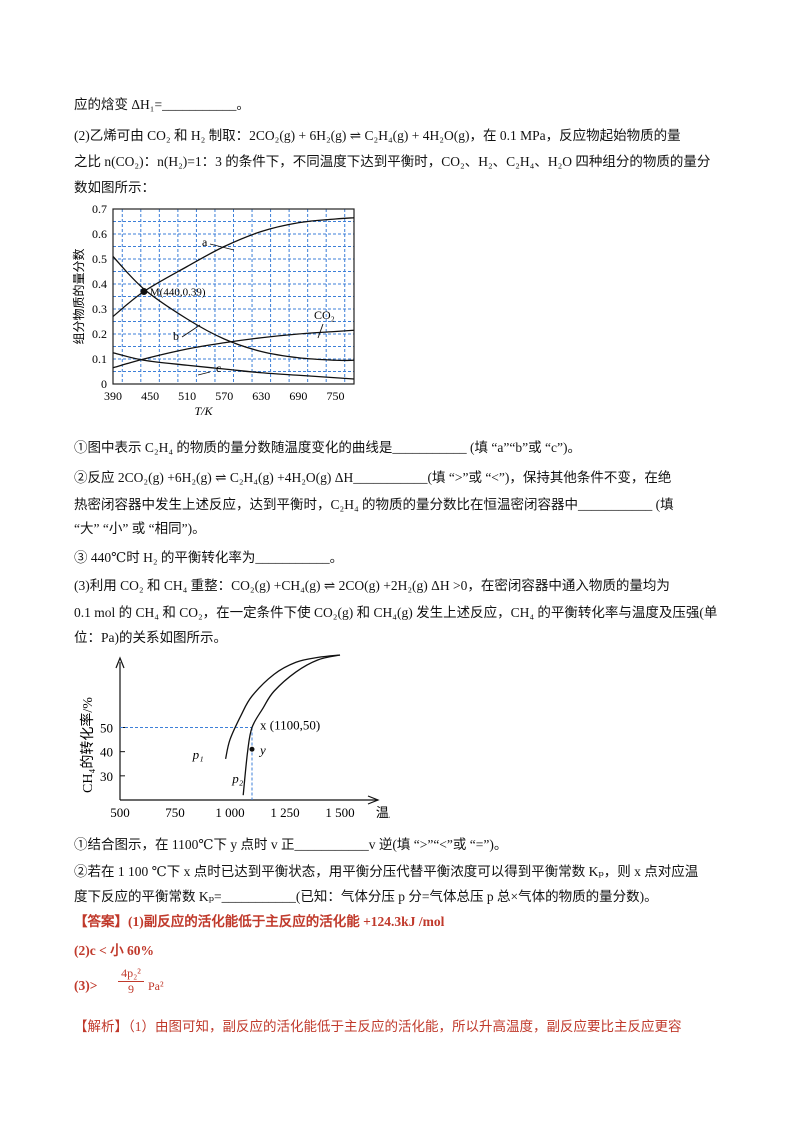 Image resolution: width=800 pixels, height=1132 pixels. I want to click on x-axis-label: T/K, so click(203, 411).